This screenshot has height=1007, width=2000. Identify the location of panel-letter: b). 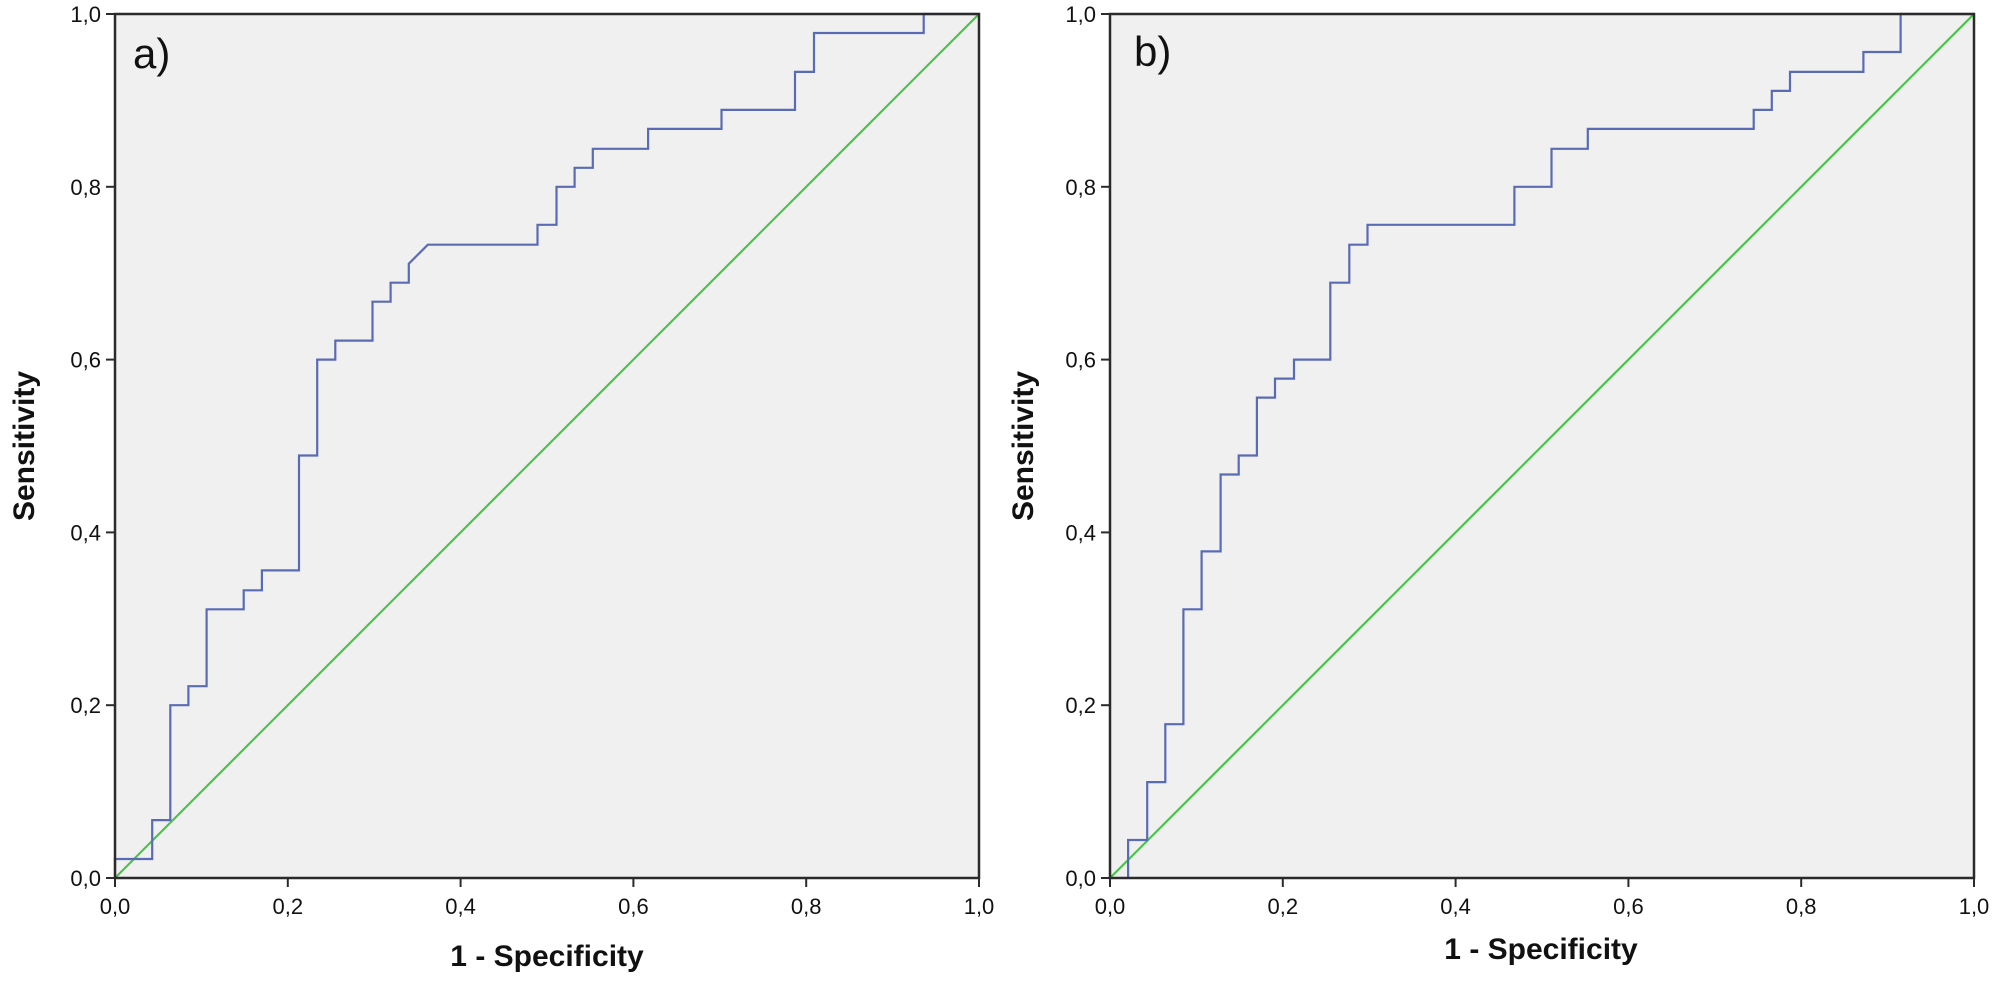
(1152, 51).